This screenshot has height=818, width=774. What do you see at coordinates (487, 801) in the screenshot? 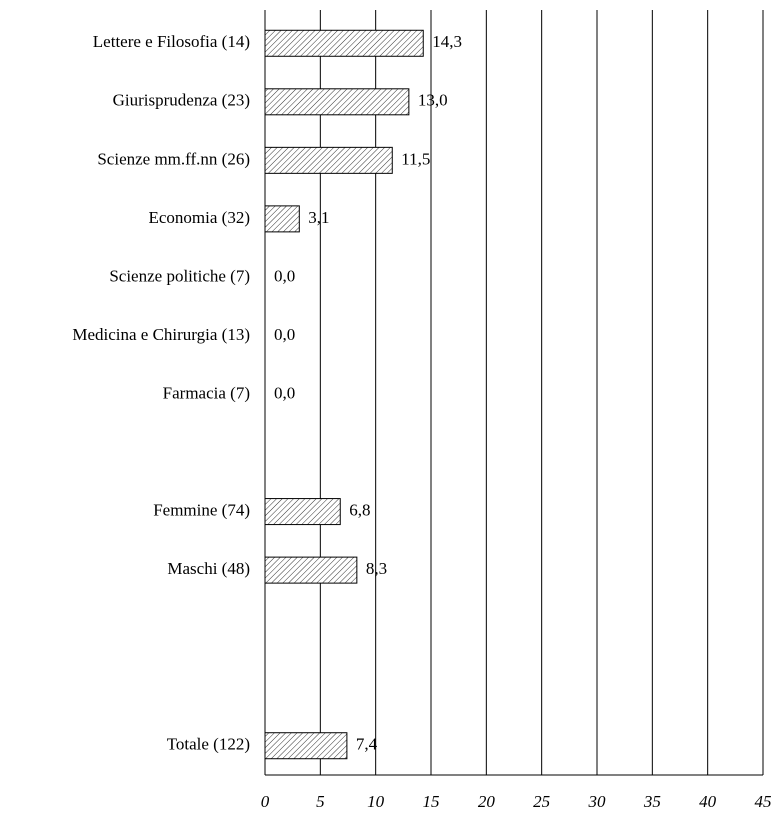
I see `x-tick-label: 20` at bounding box center [487, 801].